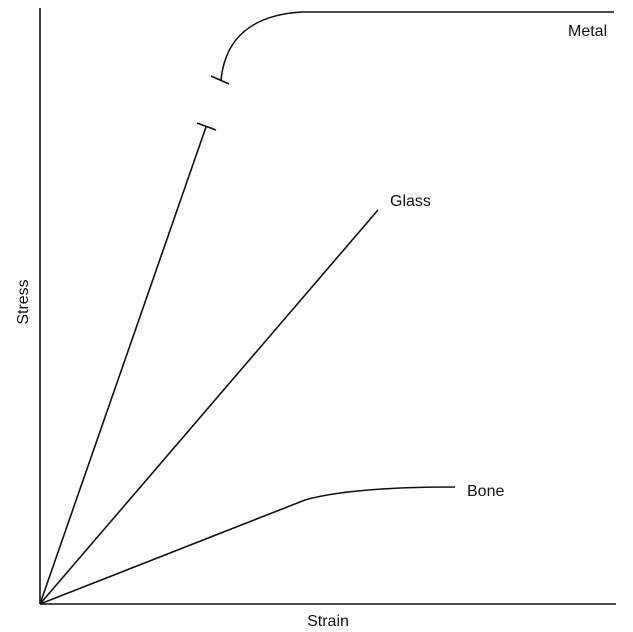 The height and width of the screenshot is (632, 633). I want to click on metal-plastic-curve, so click(417, 46).